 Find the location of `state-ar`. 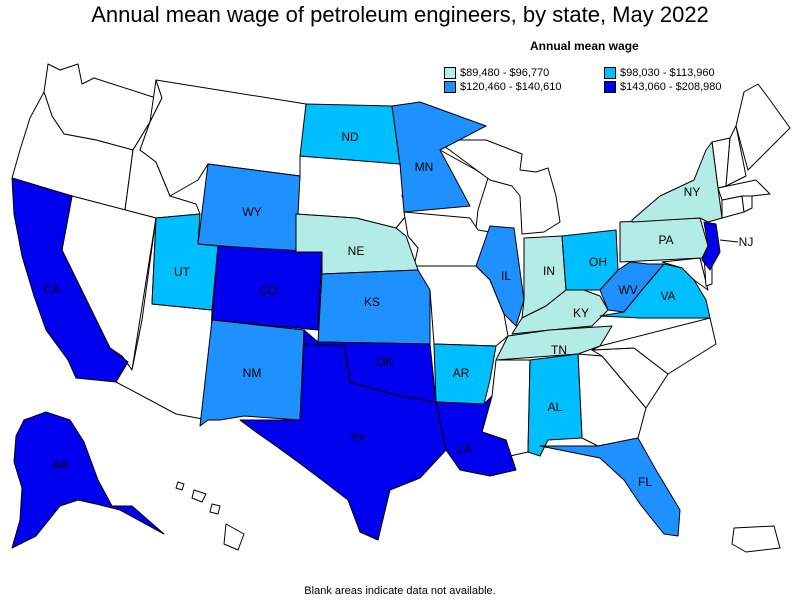

state-ar is located at coordinates (465, 374).